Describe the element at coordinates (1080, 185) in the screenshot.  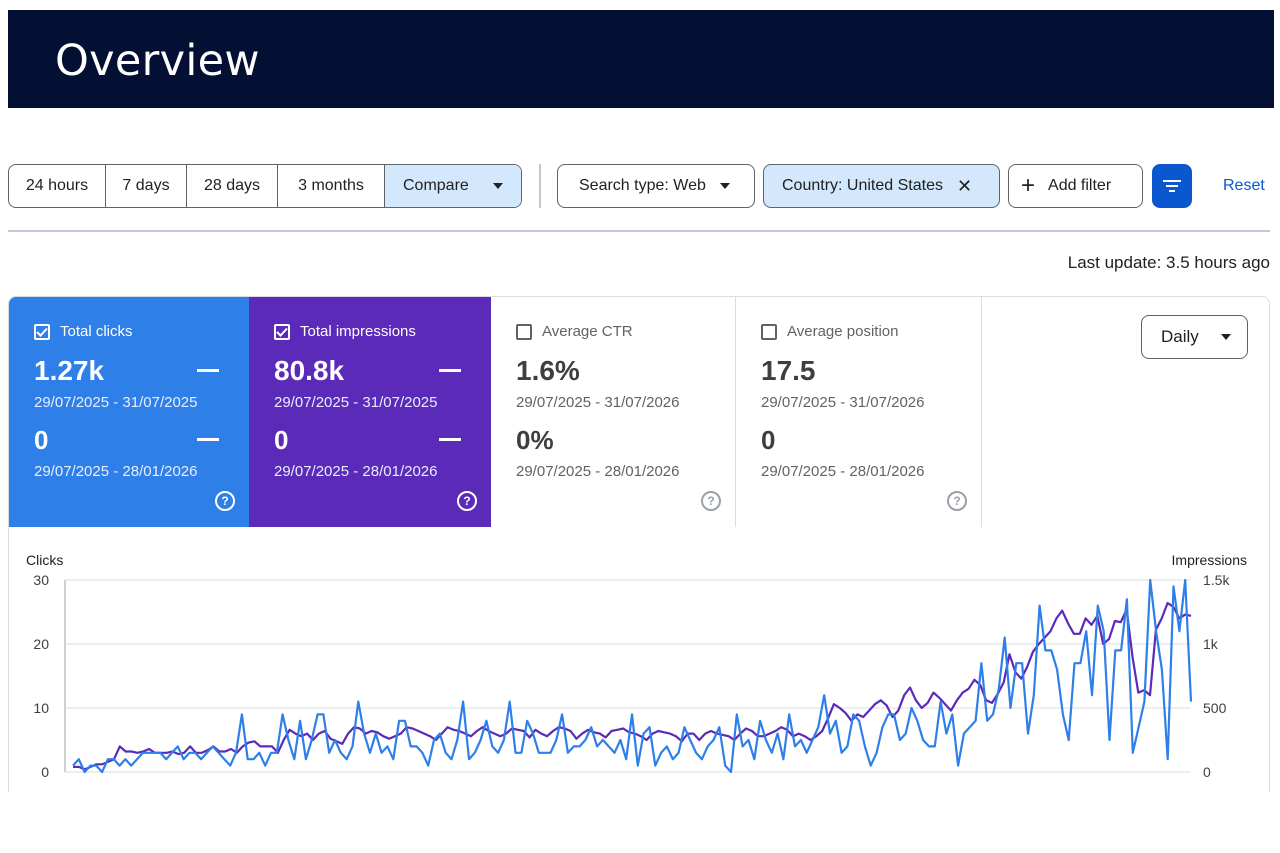
I see `add-filter-label: Add filter` at that location.